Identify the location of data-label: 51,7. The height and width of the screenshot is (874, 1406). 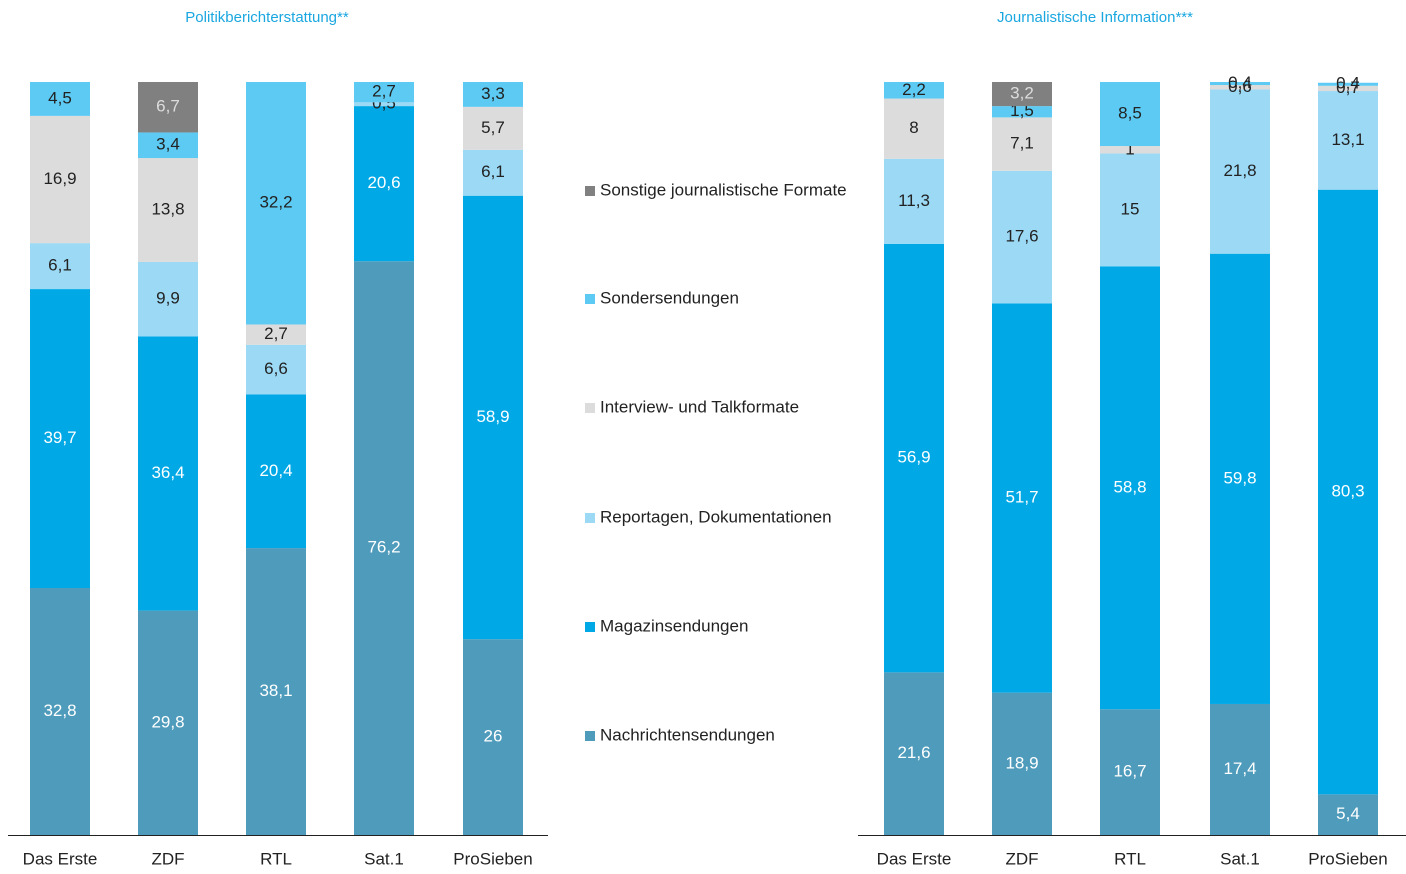
(1021, 497).